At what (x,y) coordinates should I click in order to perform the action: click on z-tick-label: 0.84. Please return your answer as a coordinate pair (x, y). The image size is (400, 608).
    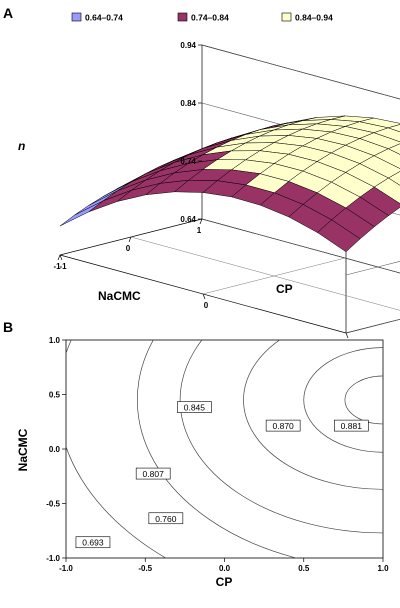
    Looking at the image, I should click on (188, 103).